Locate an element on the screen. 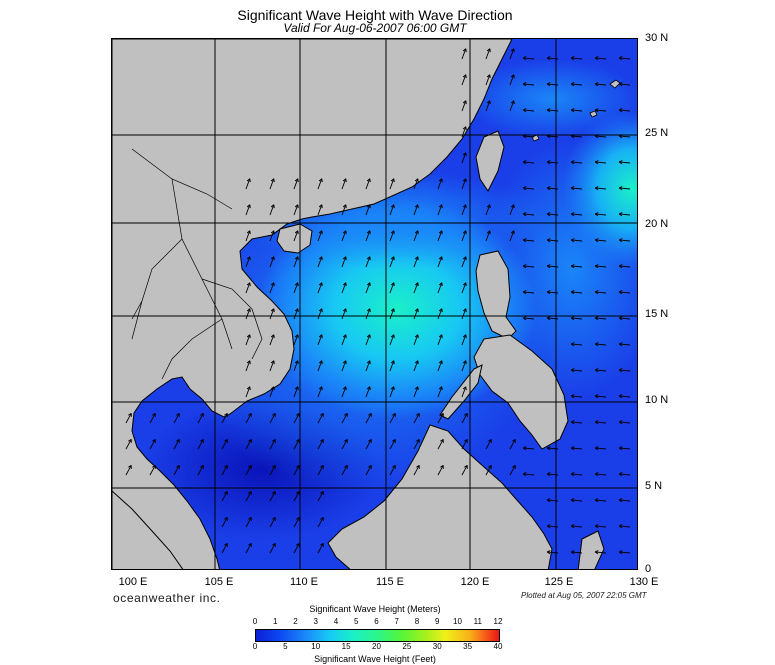 This screenshot has width=775, height=665. legend-meter-tick: 6 is located at coordinates (376, 621).